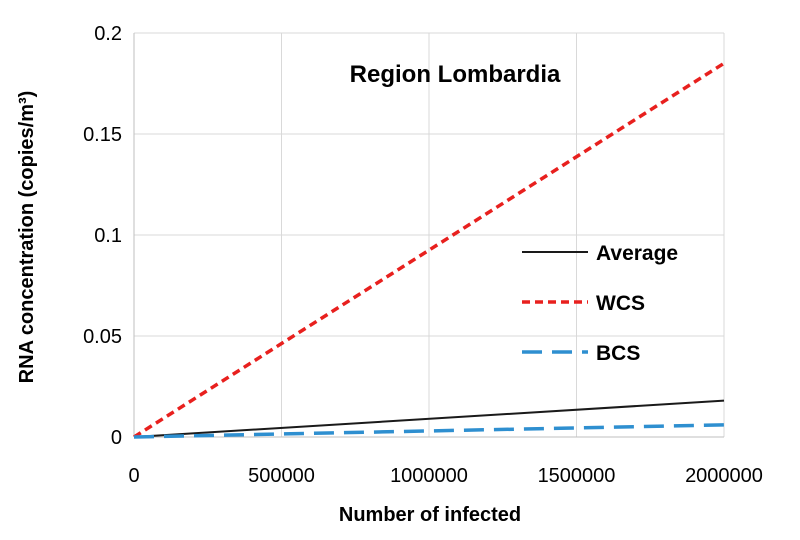 The height and width of the screenshot is (540, 800). I want to click on legend: Average WCS BCS, so click(600, 303).